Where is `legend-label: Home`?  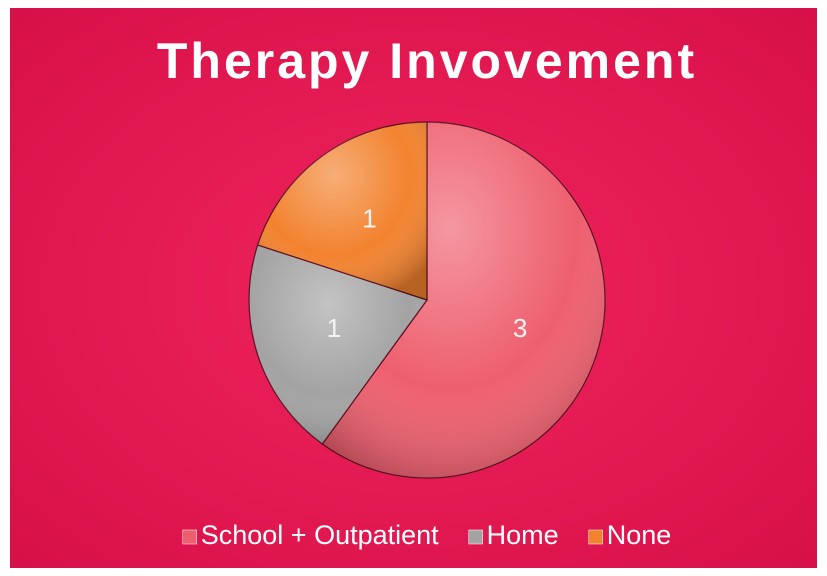
legend-label: Home is located at coordinates (523, 535).